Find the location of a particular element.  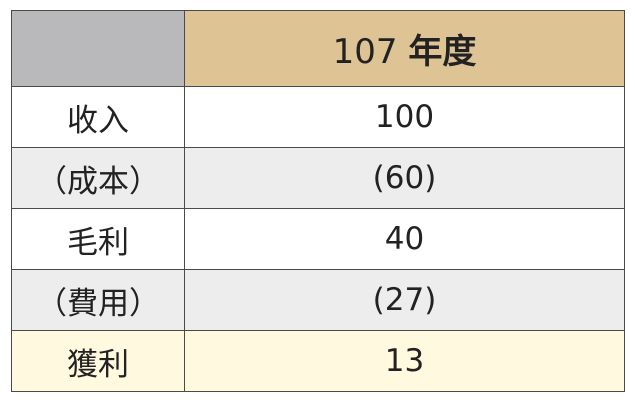

row-value: 100 is located at coordinates (404, 117).